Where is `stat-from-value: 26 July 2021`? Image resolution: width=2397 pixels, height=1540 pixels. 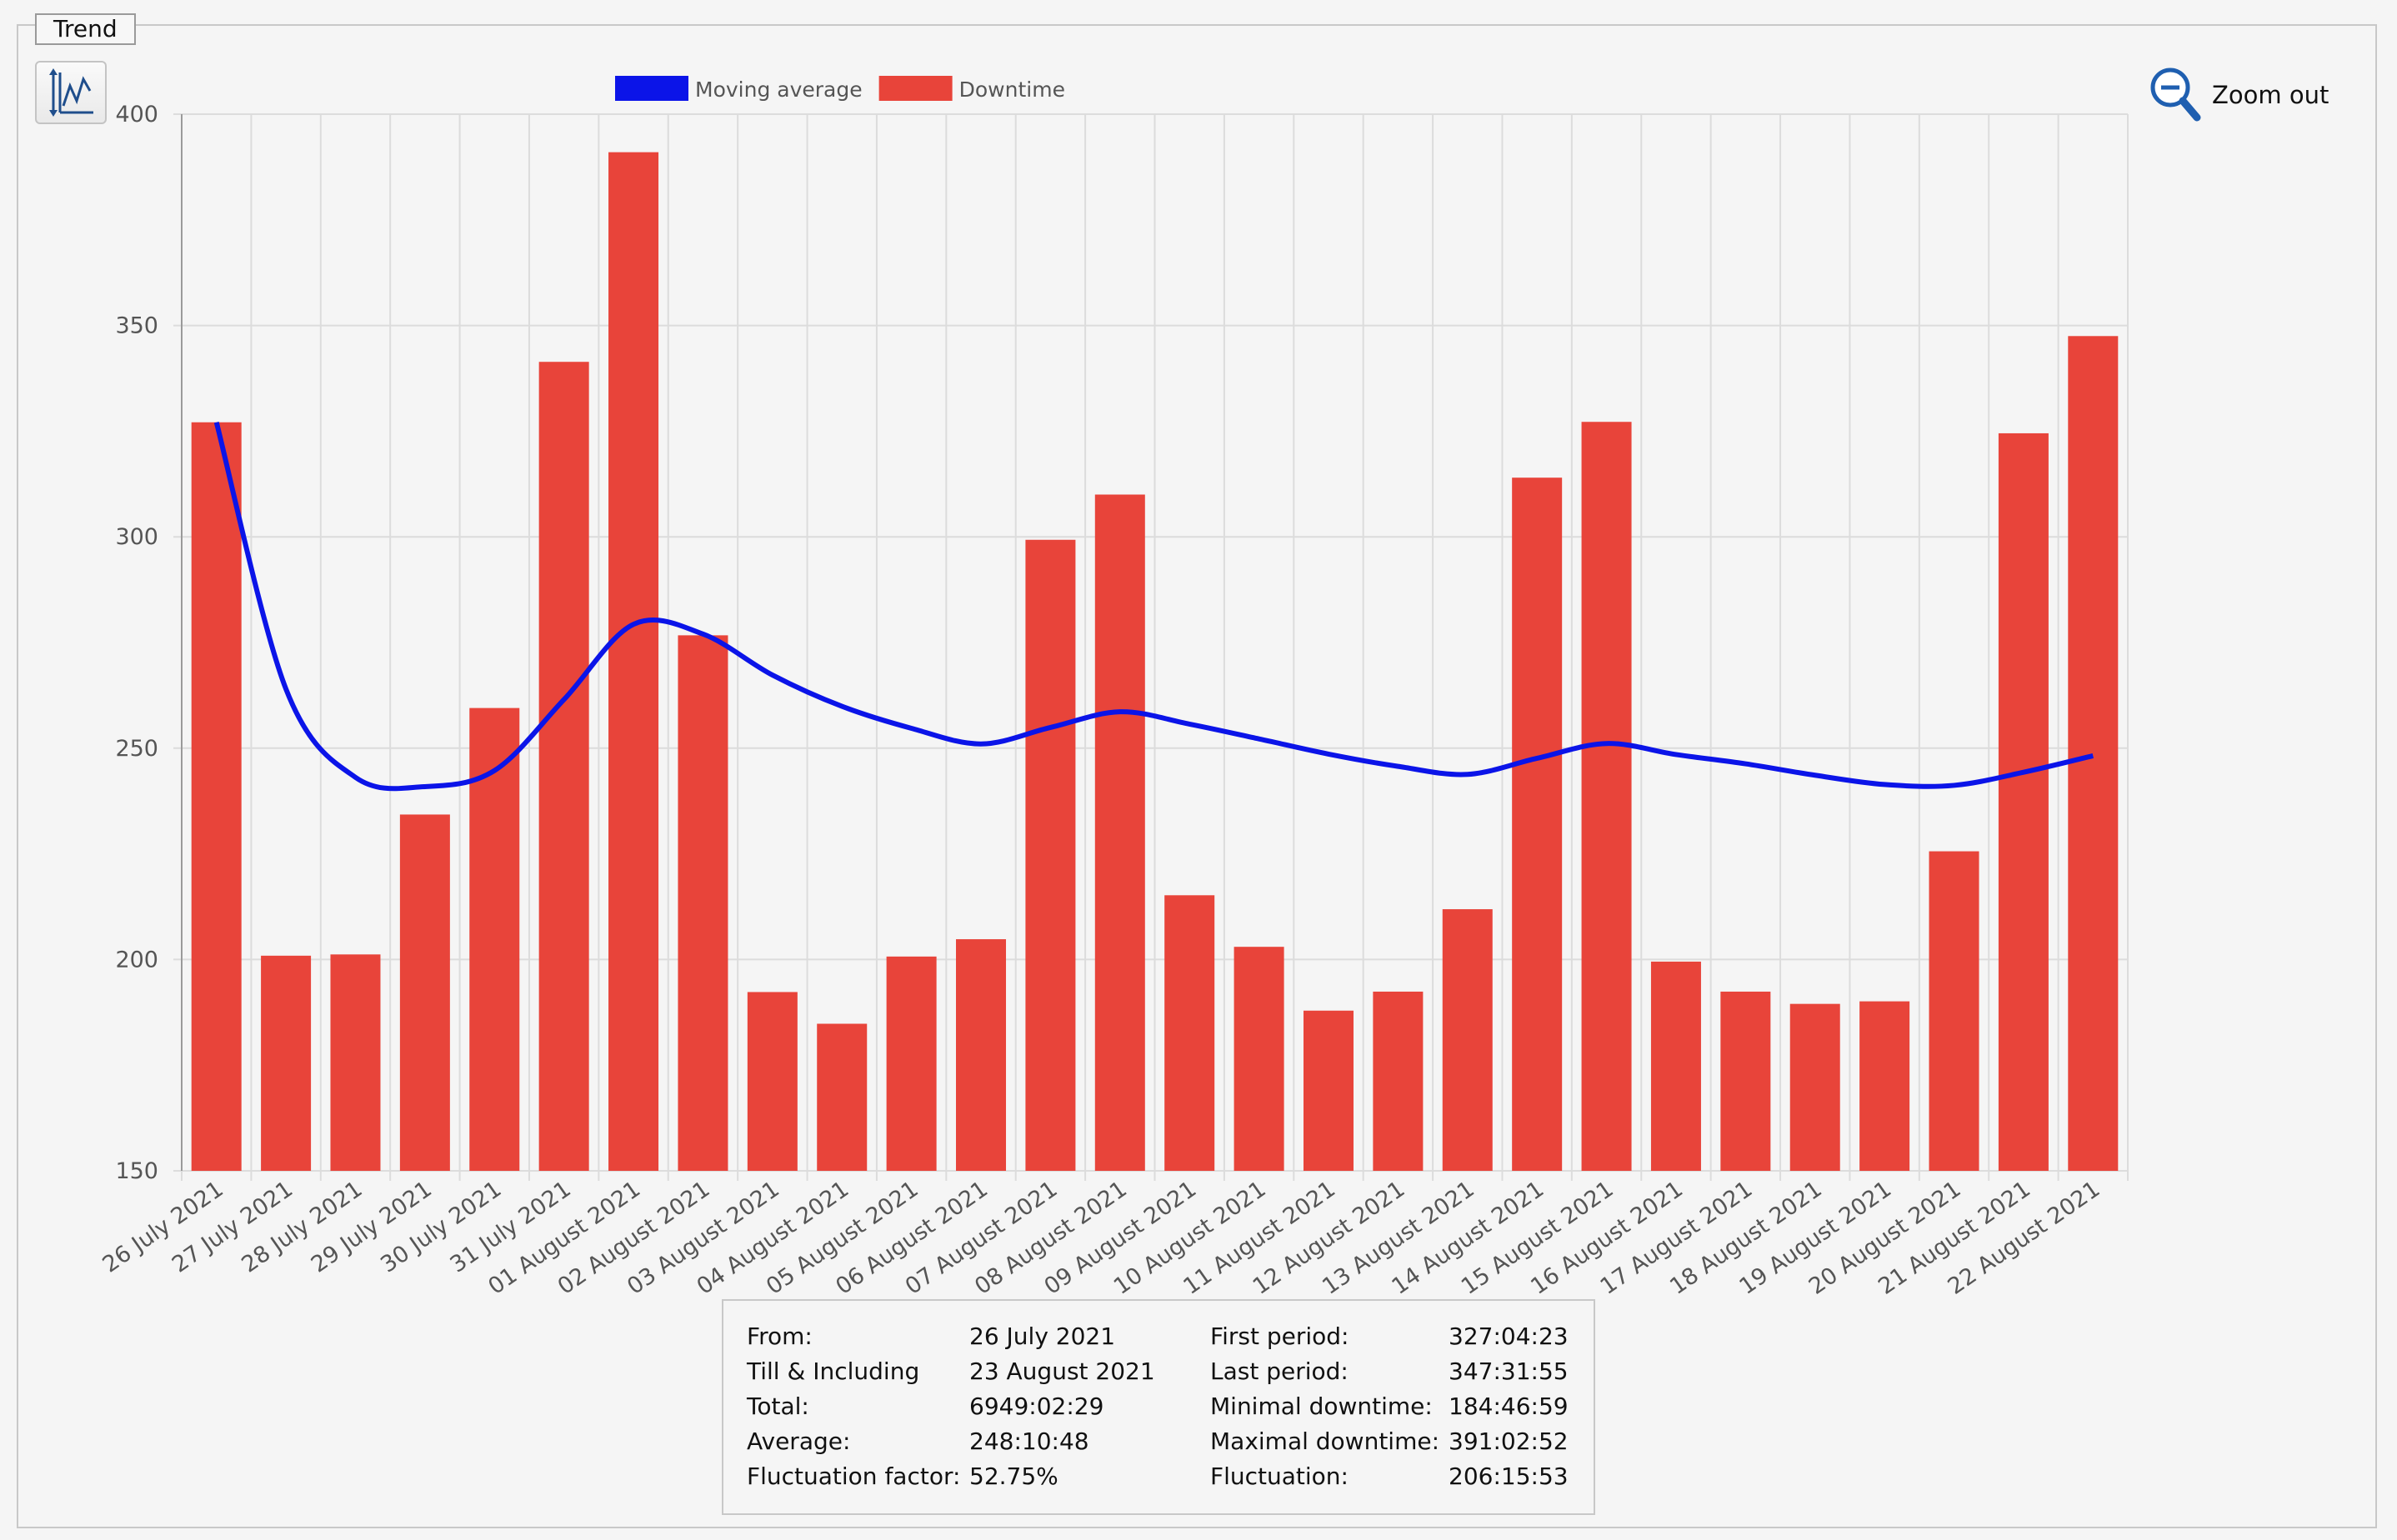
stat-from-value: 26 July 2021 is located at coordinates (1042, 1336).